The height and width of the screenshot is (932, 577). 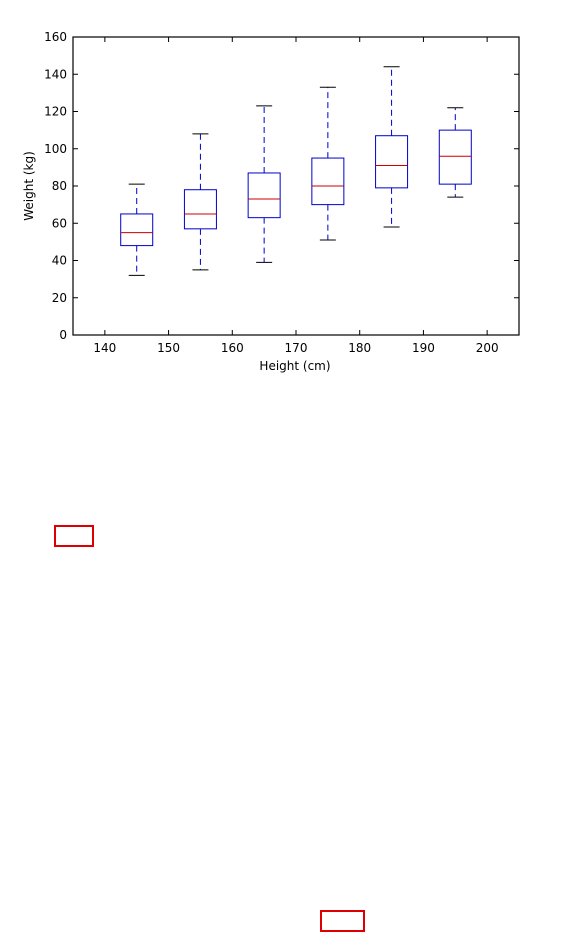 I want to click on y-tick-label: 100, so click(x=55, y=149).